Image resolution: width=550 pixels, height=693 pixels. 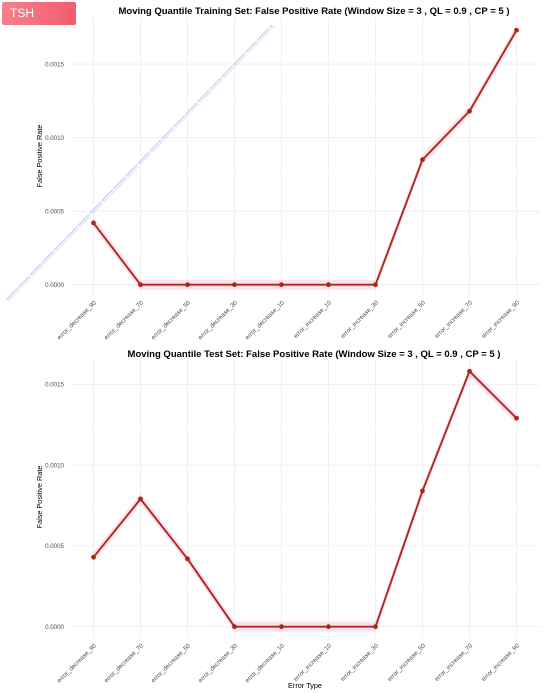 What do you see at coordinates (500, 662) in the screenshot?
I see `x-tick-label: error_increase_90` at bounding box center [500, 662].